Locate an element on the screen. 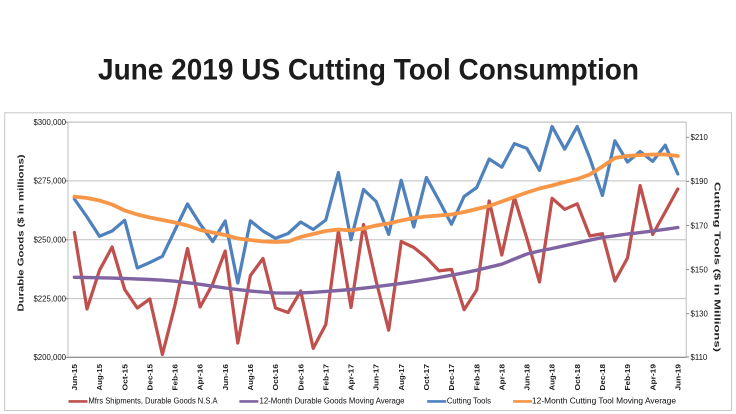 The height and width of the screenshot is (414, 736). svg-text: Dec-15 is located at coordinates (149, 376).